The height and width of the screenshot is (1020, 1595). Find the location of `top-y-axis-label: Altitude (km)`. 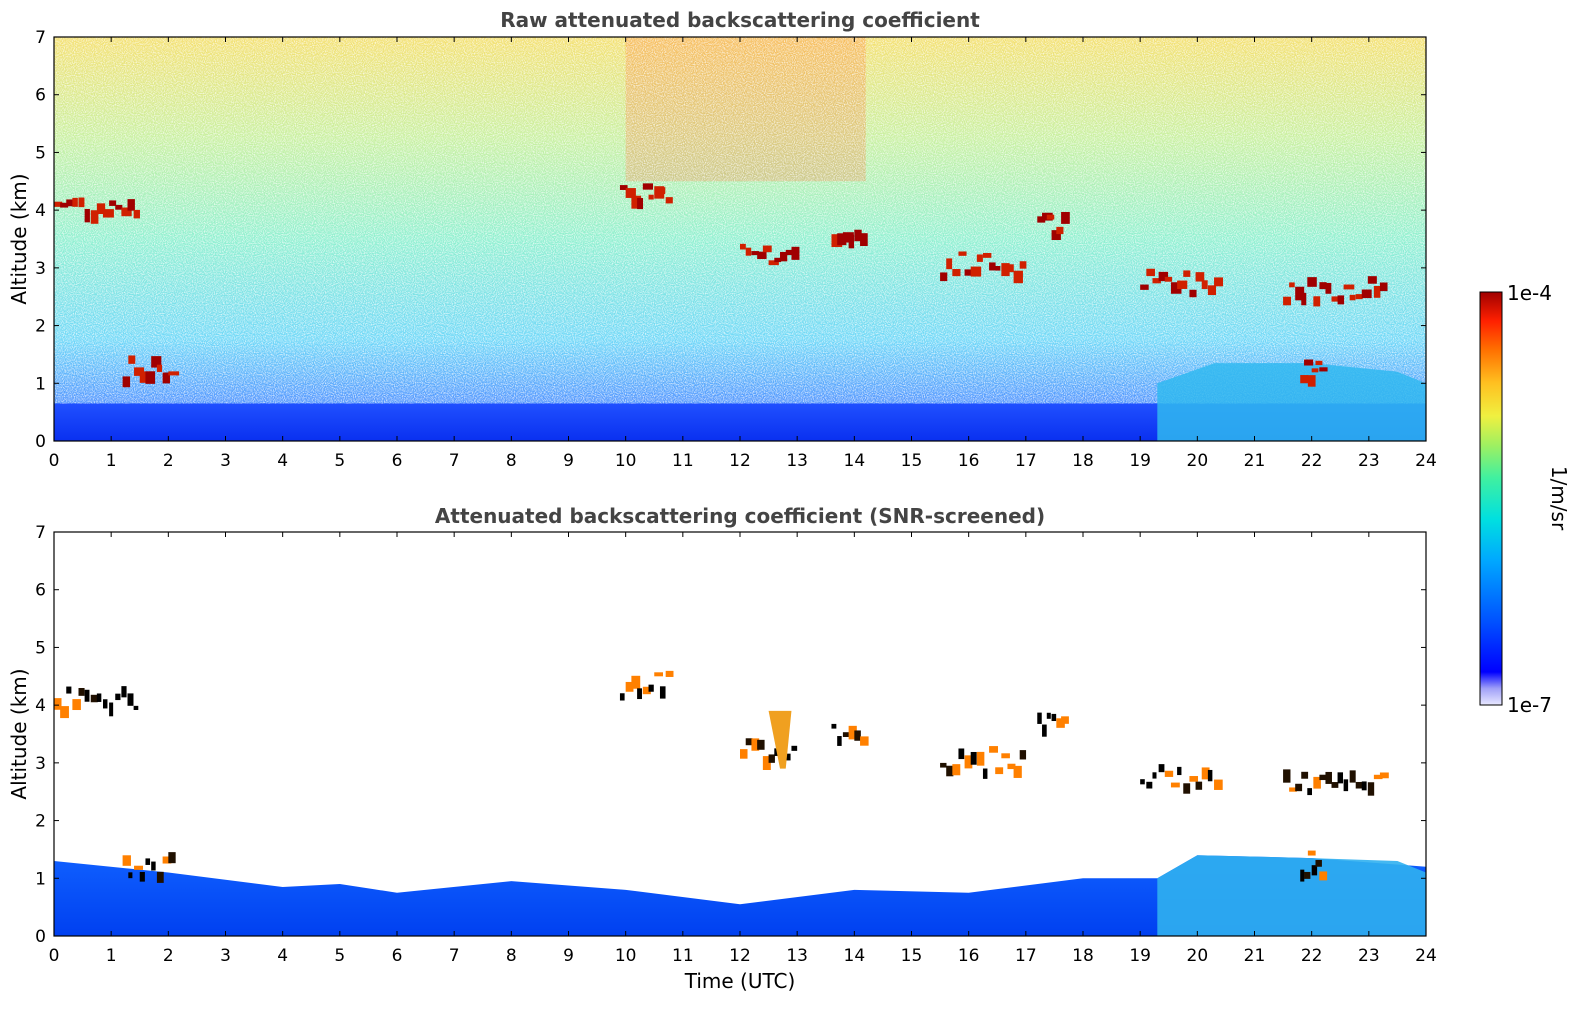

top-y-axis-label: Altitude (km) is located at coordinates (19, 238).